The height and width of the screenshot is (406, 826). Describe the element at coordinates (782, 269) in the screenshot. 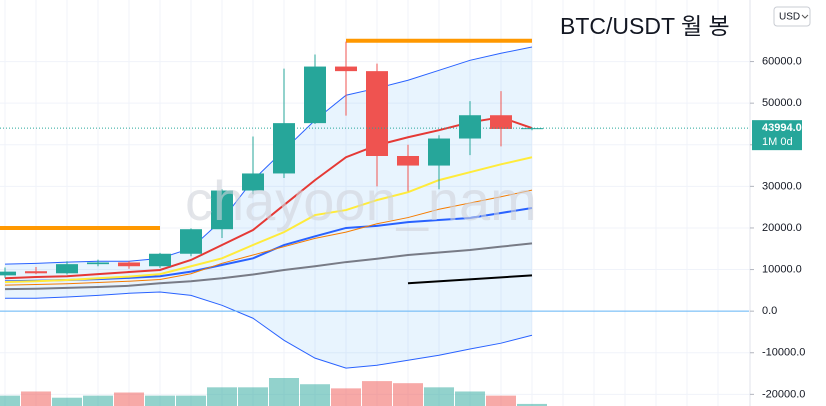

I see `y-tick-label: 10000.0` at that location.